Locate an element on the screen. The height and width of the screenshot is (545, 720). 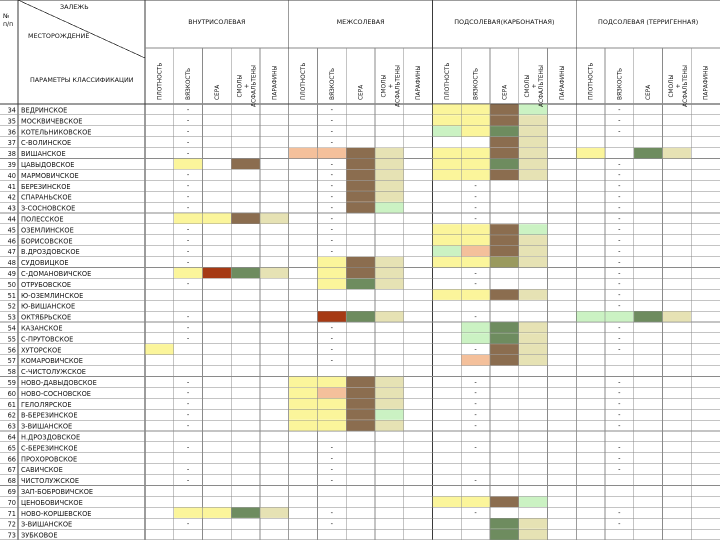
row-number: 38 is located at coordinates (12, 154).